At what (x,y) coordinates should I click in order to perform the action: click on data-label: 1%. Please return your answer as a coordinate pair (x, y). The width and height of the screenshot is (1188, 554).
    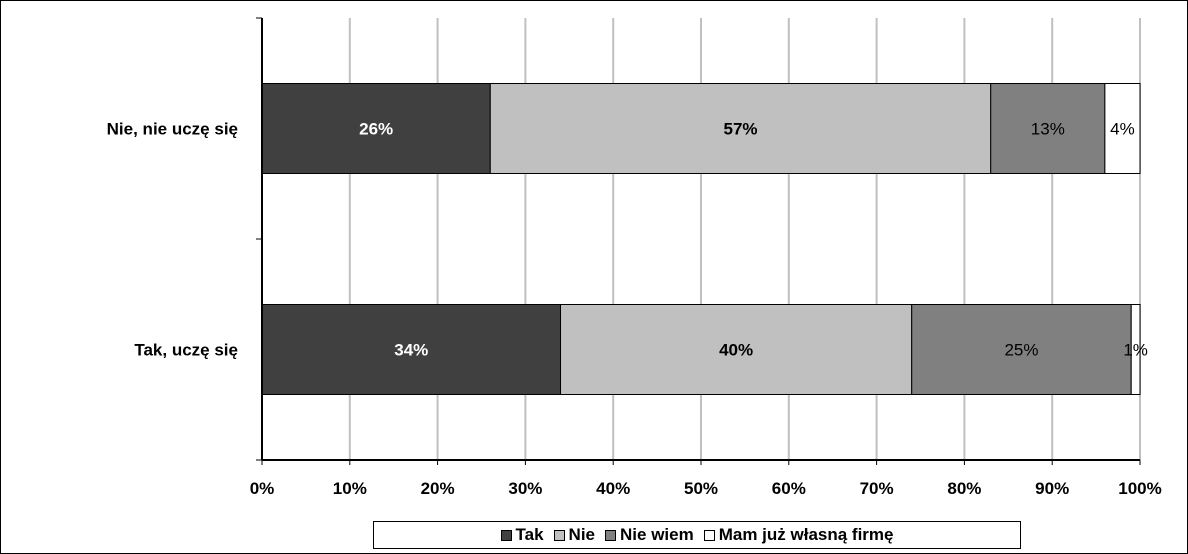
    Looking at the image, I should click on (1135, 350).